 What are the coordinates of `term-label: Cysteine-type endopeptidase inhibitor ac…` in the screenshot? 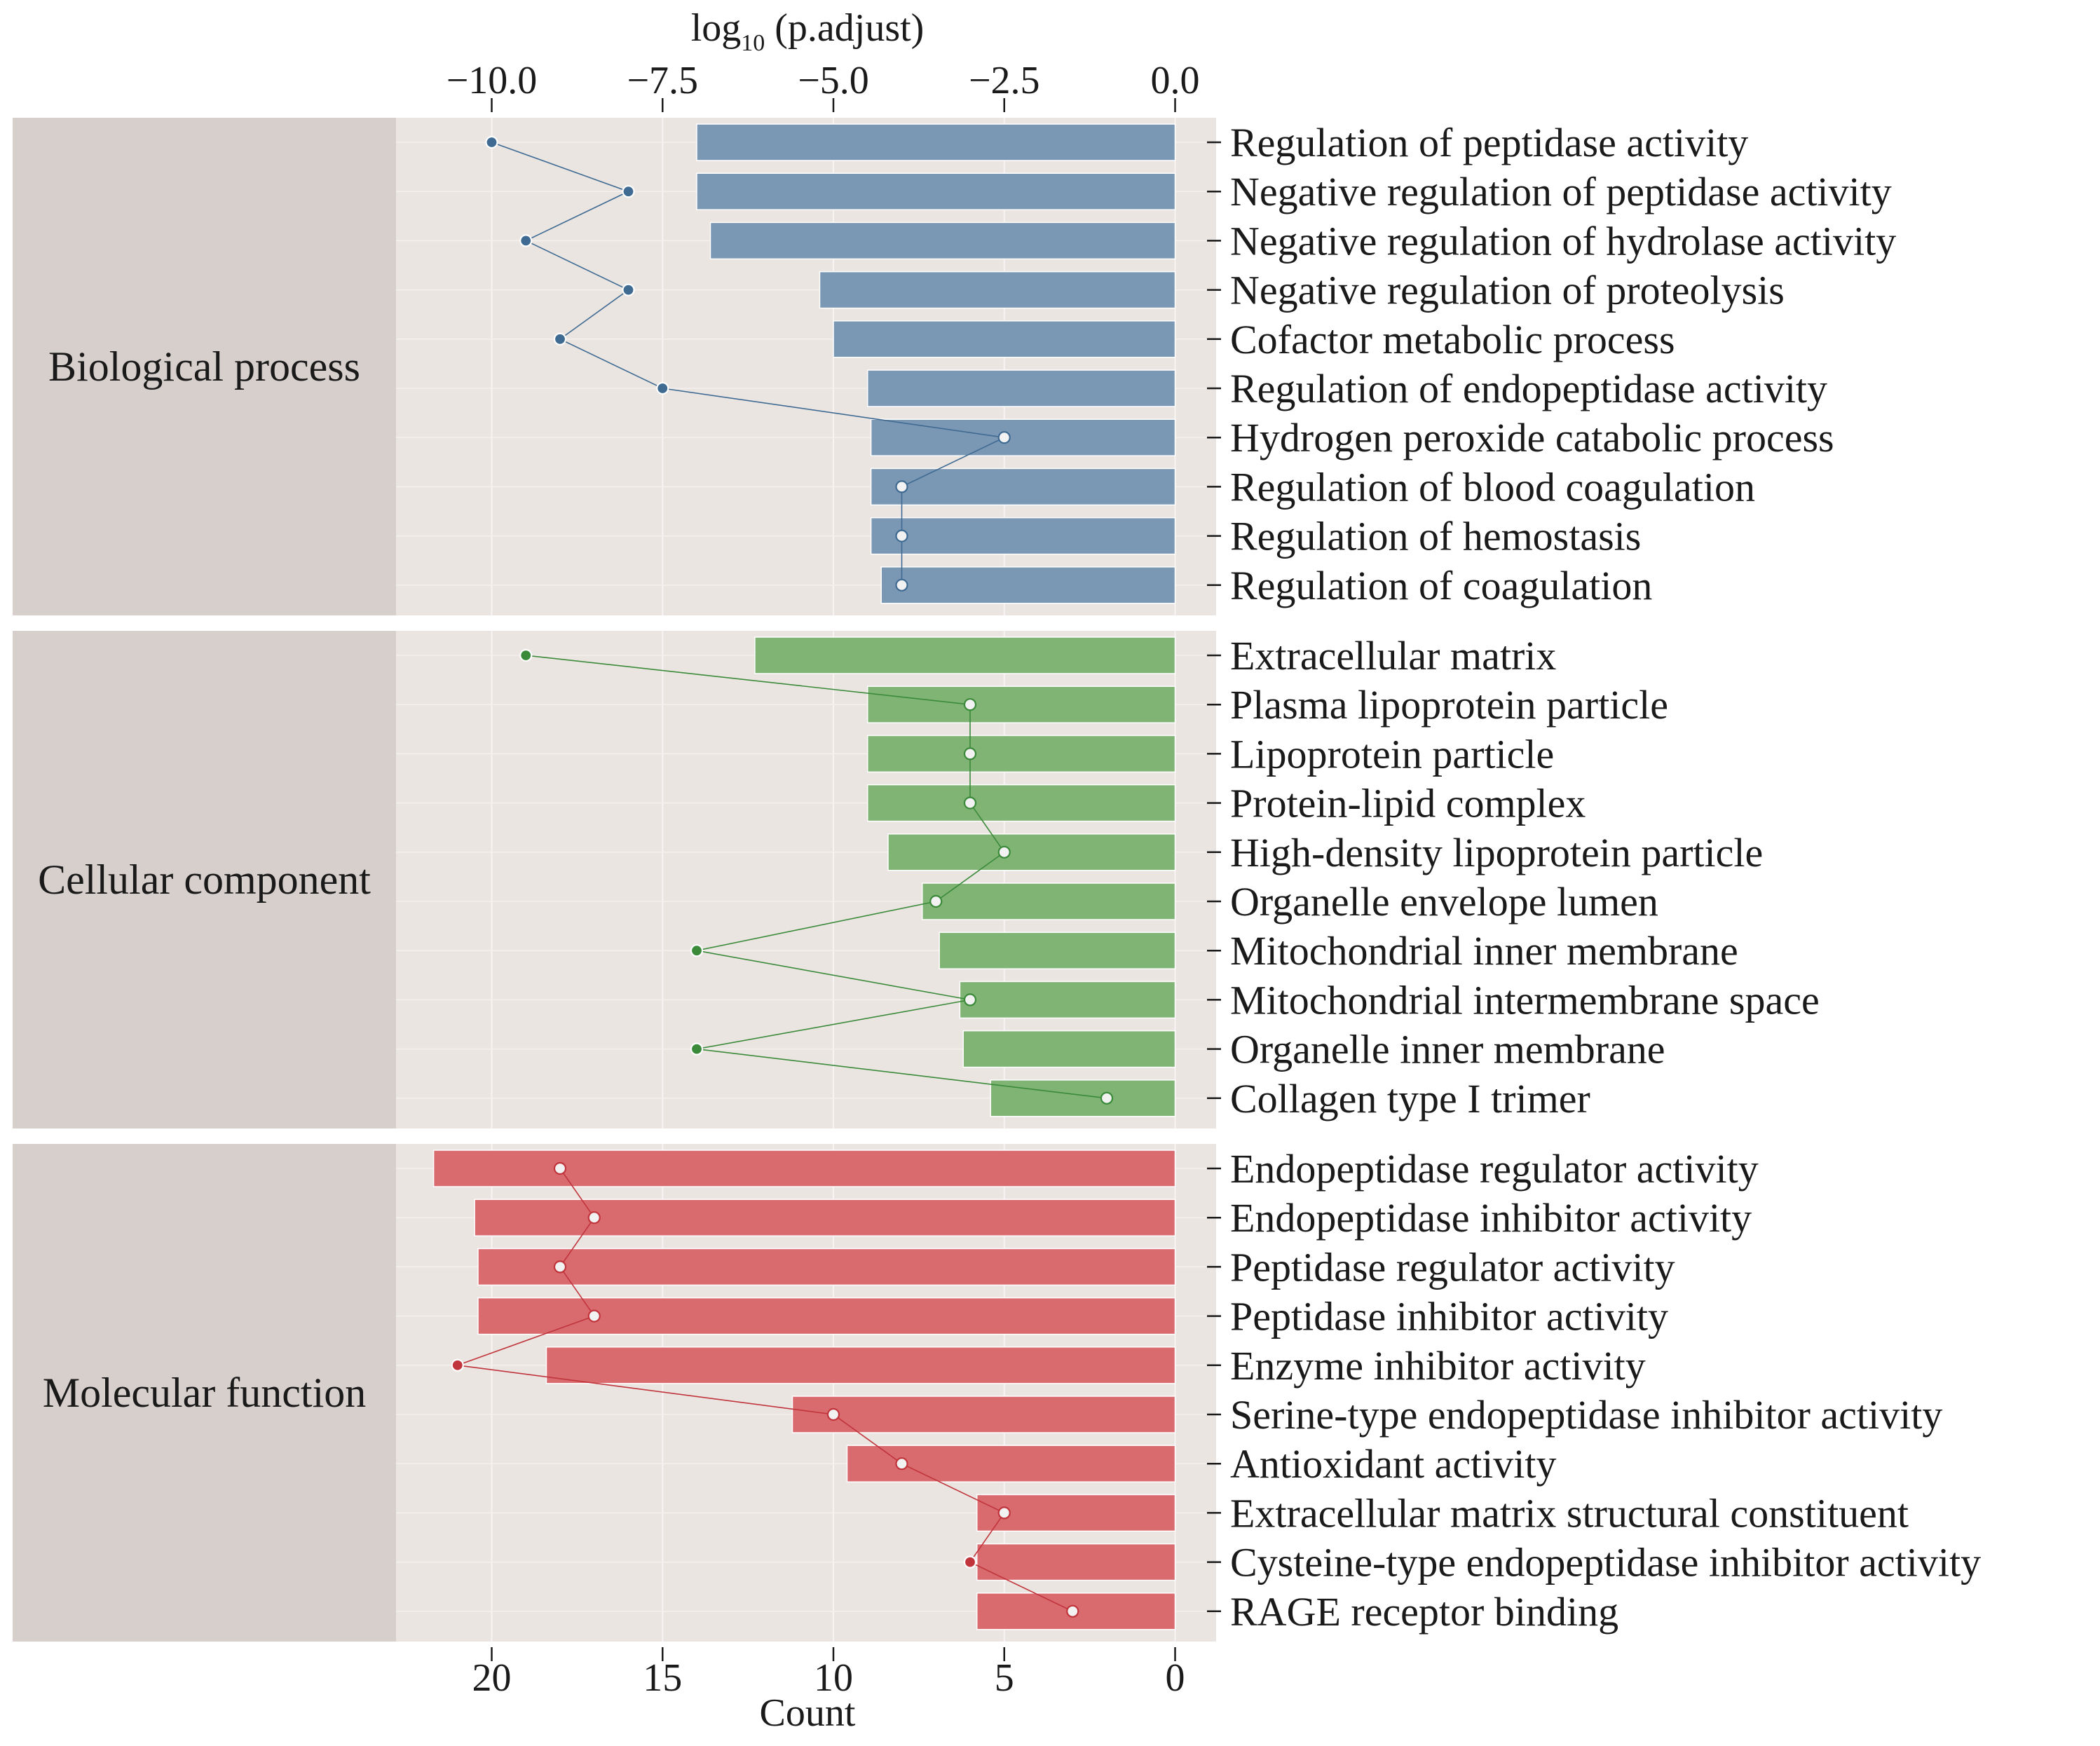 It's located at (1605, 1562).